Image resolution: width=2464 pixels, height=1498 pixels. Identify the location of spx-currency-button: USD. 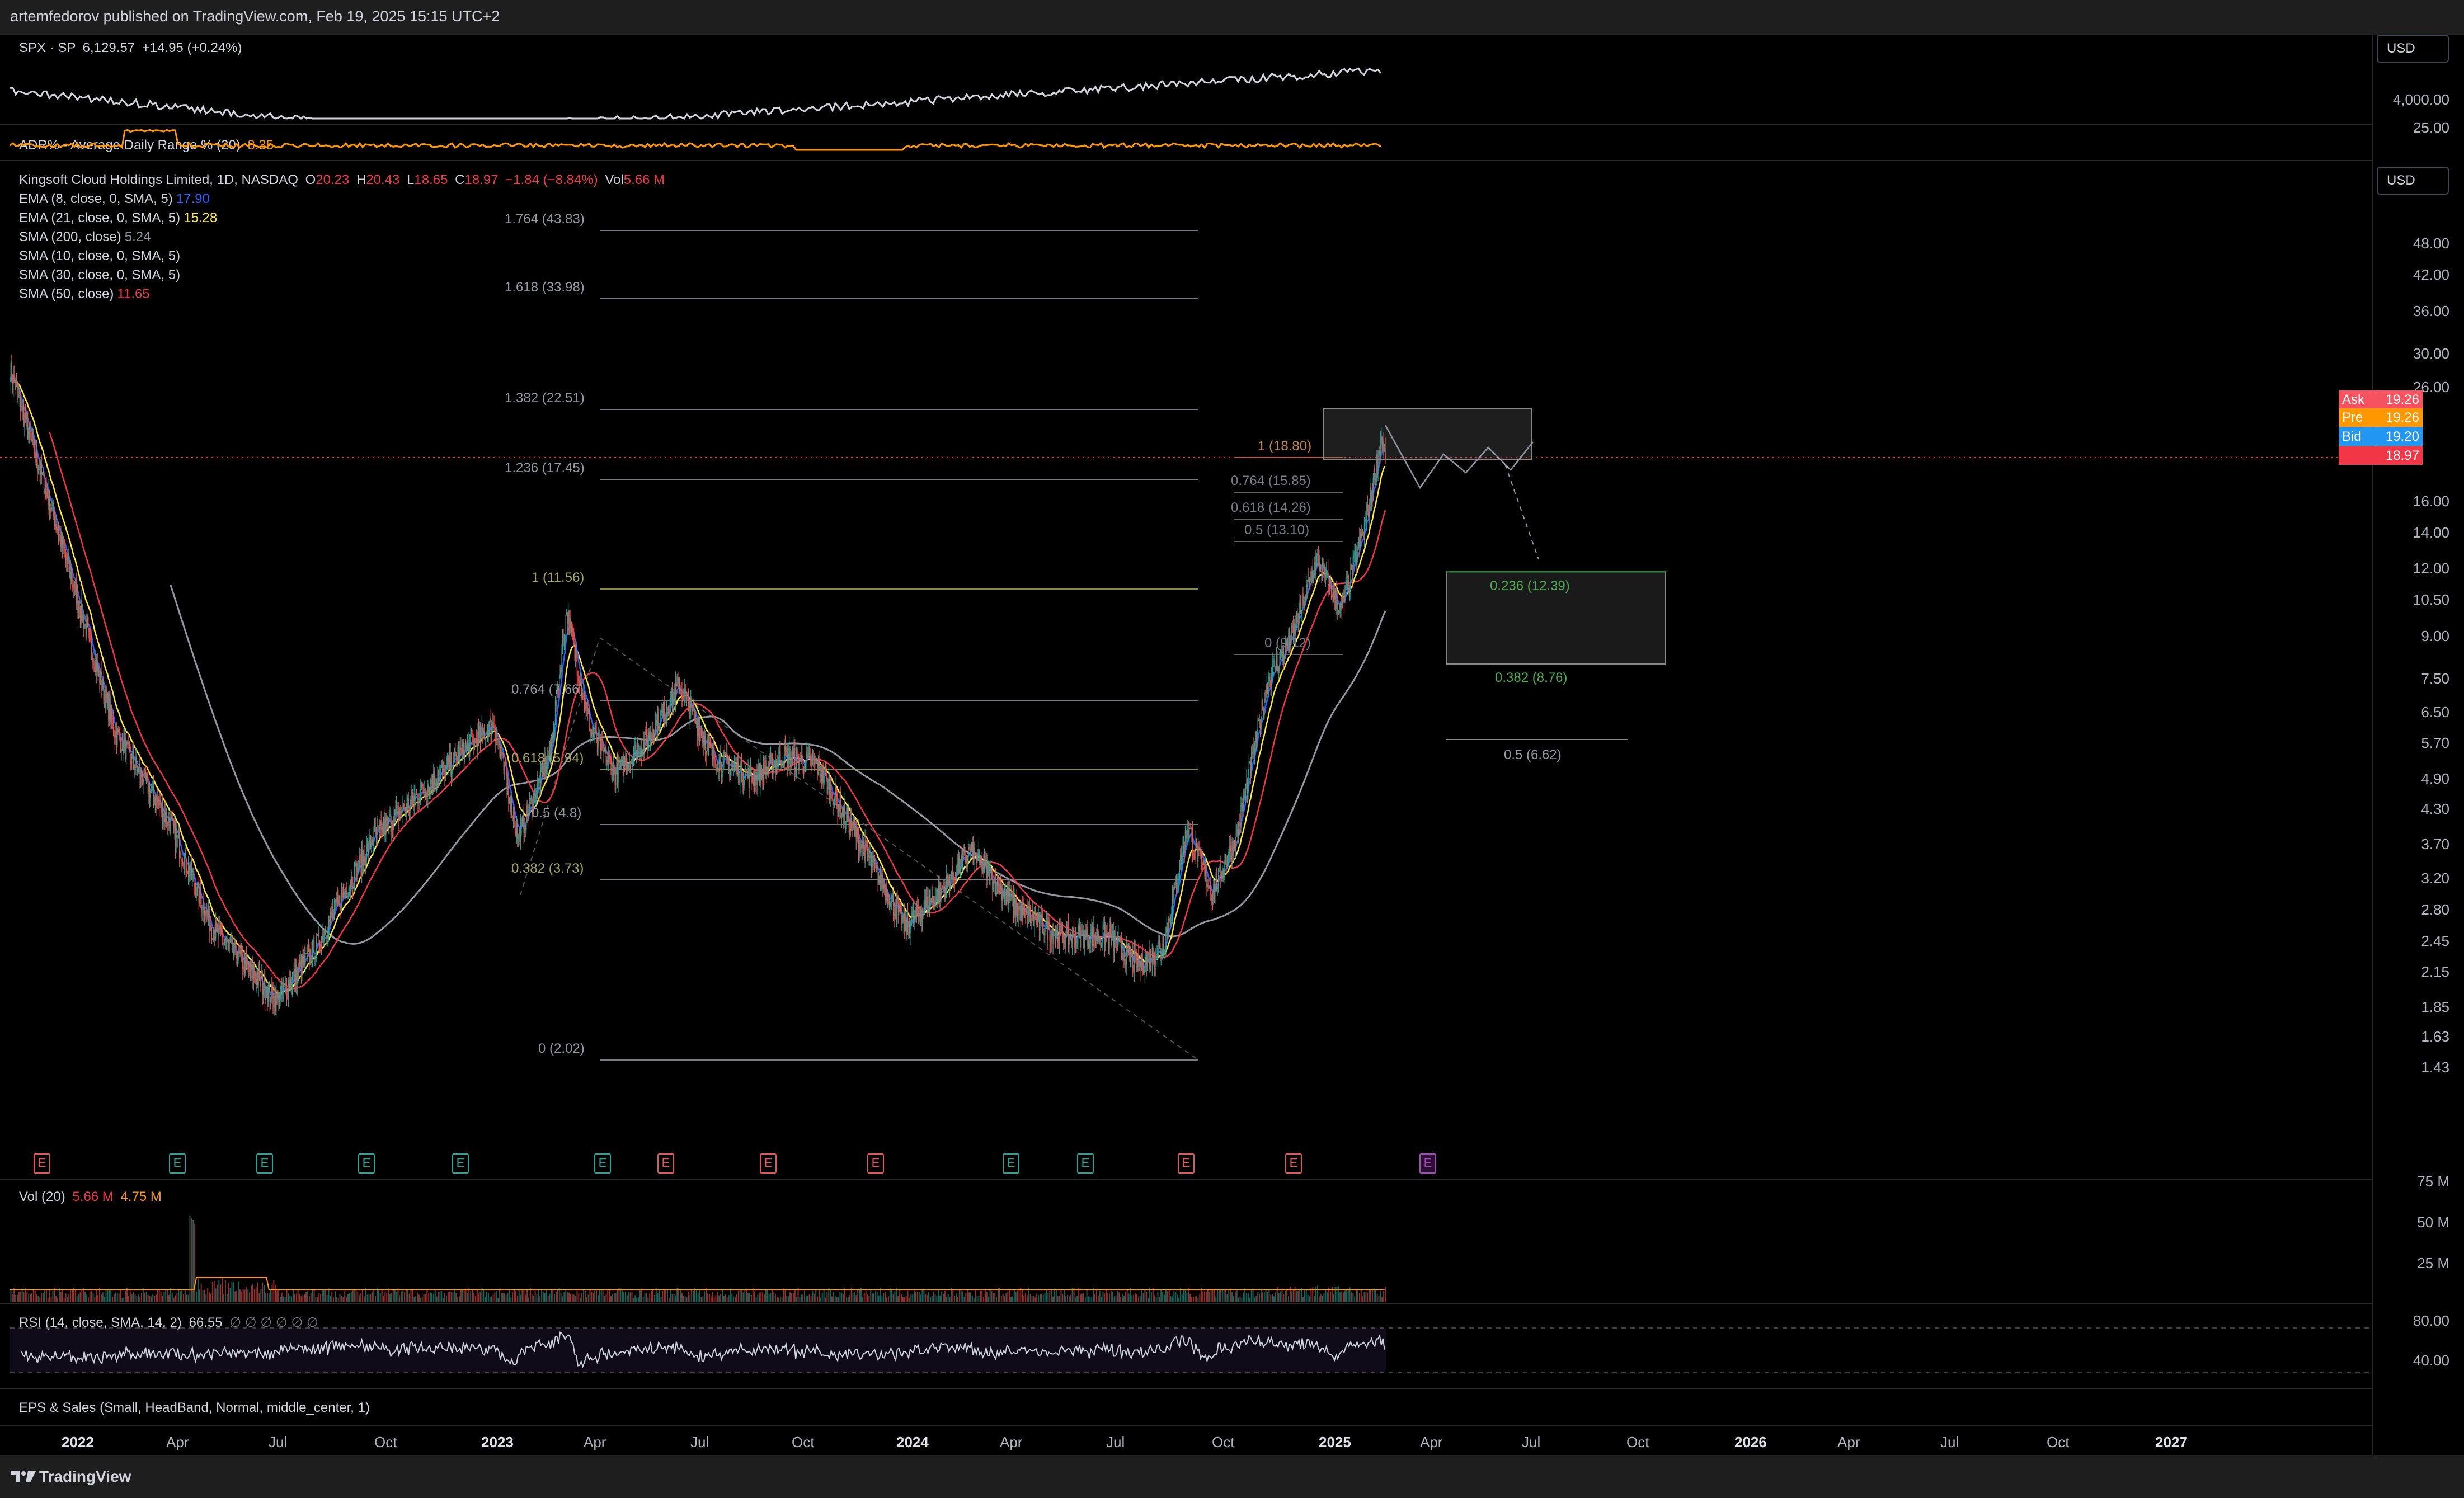
(2413, 49).